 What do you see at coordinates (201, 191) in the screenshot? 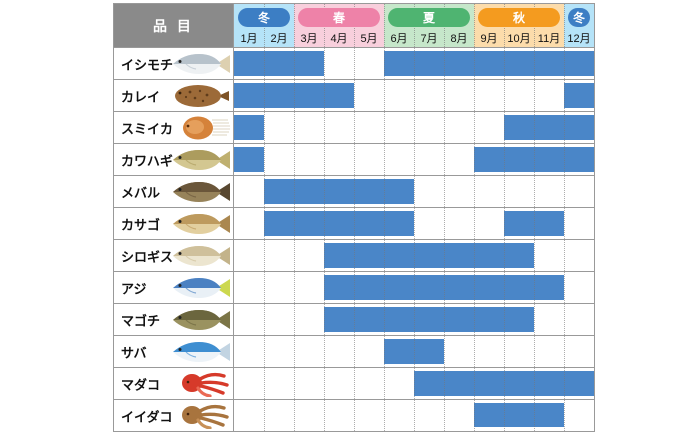
I see `mebaru-fish-icon` at bounding box center [201, 191].